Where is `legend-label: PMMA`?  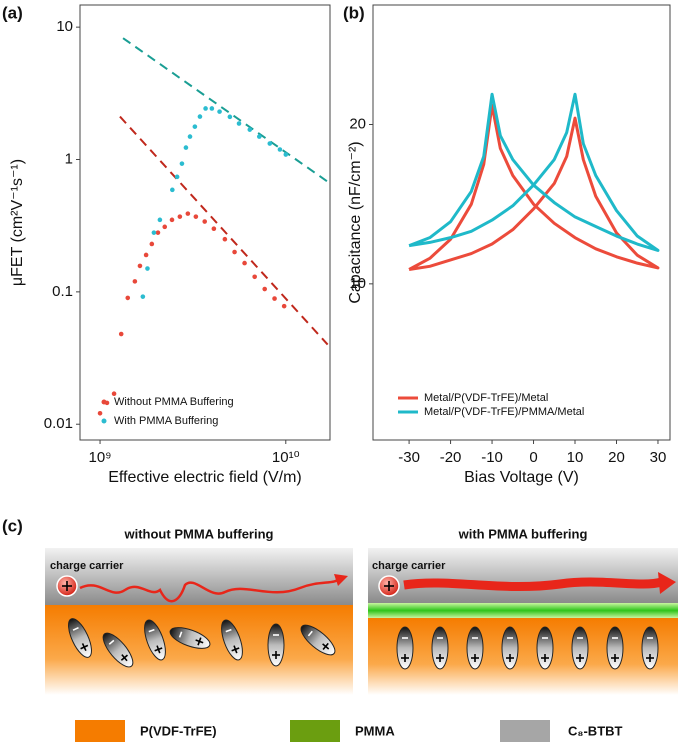
legend-label: PMMA is located at coordinates (375, 730).